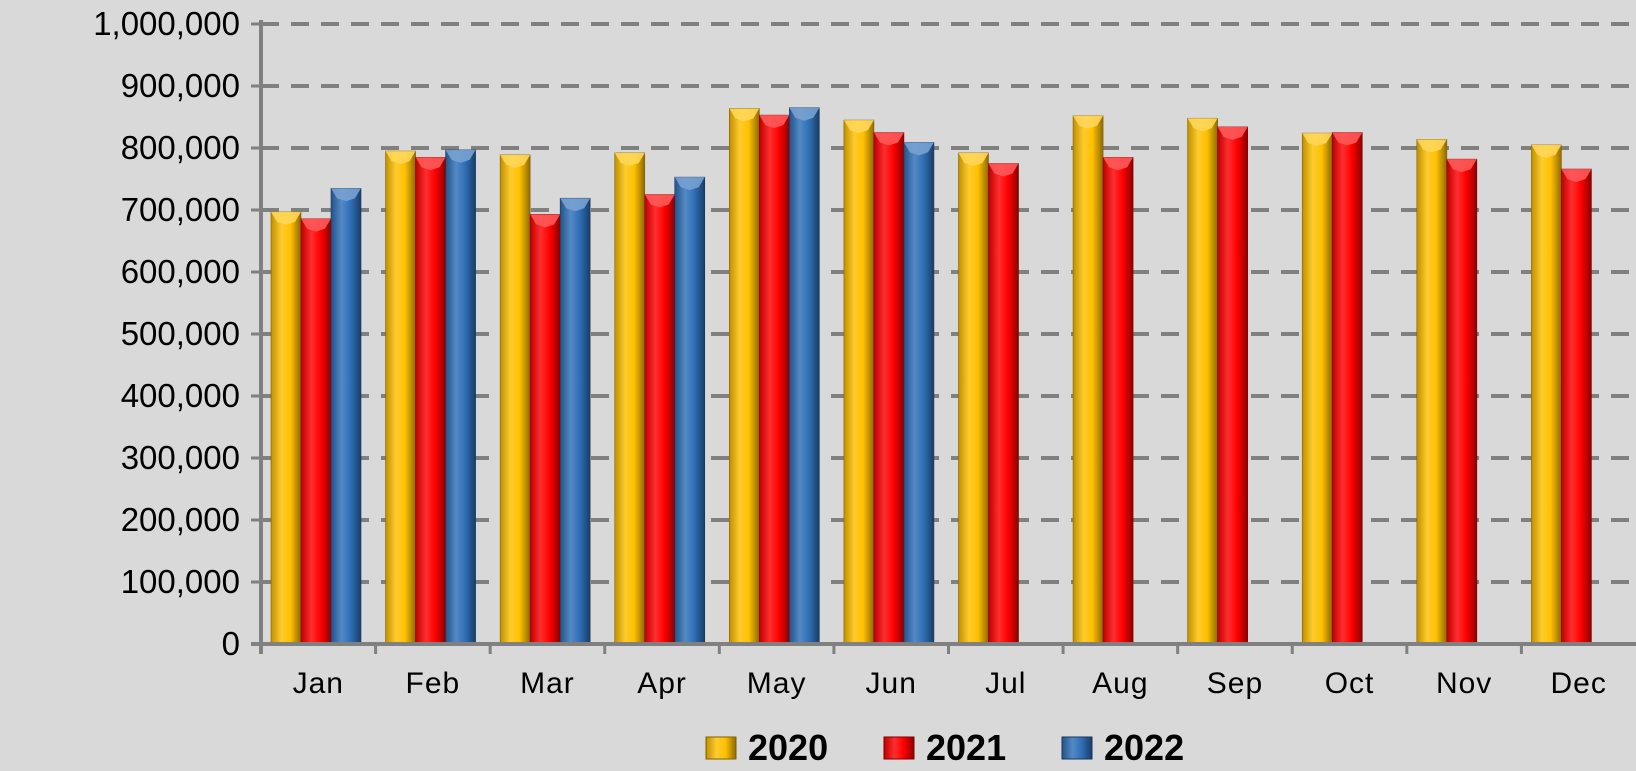 The height and width of the screenshot is (771, 1636). Describe the element at coordinates (180, 147) in the screenshot. I see `y-tick-label: 800,000` at that location.